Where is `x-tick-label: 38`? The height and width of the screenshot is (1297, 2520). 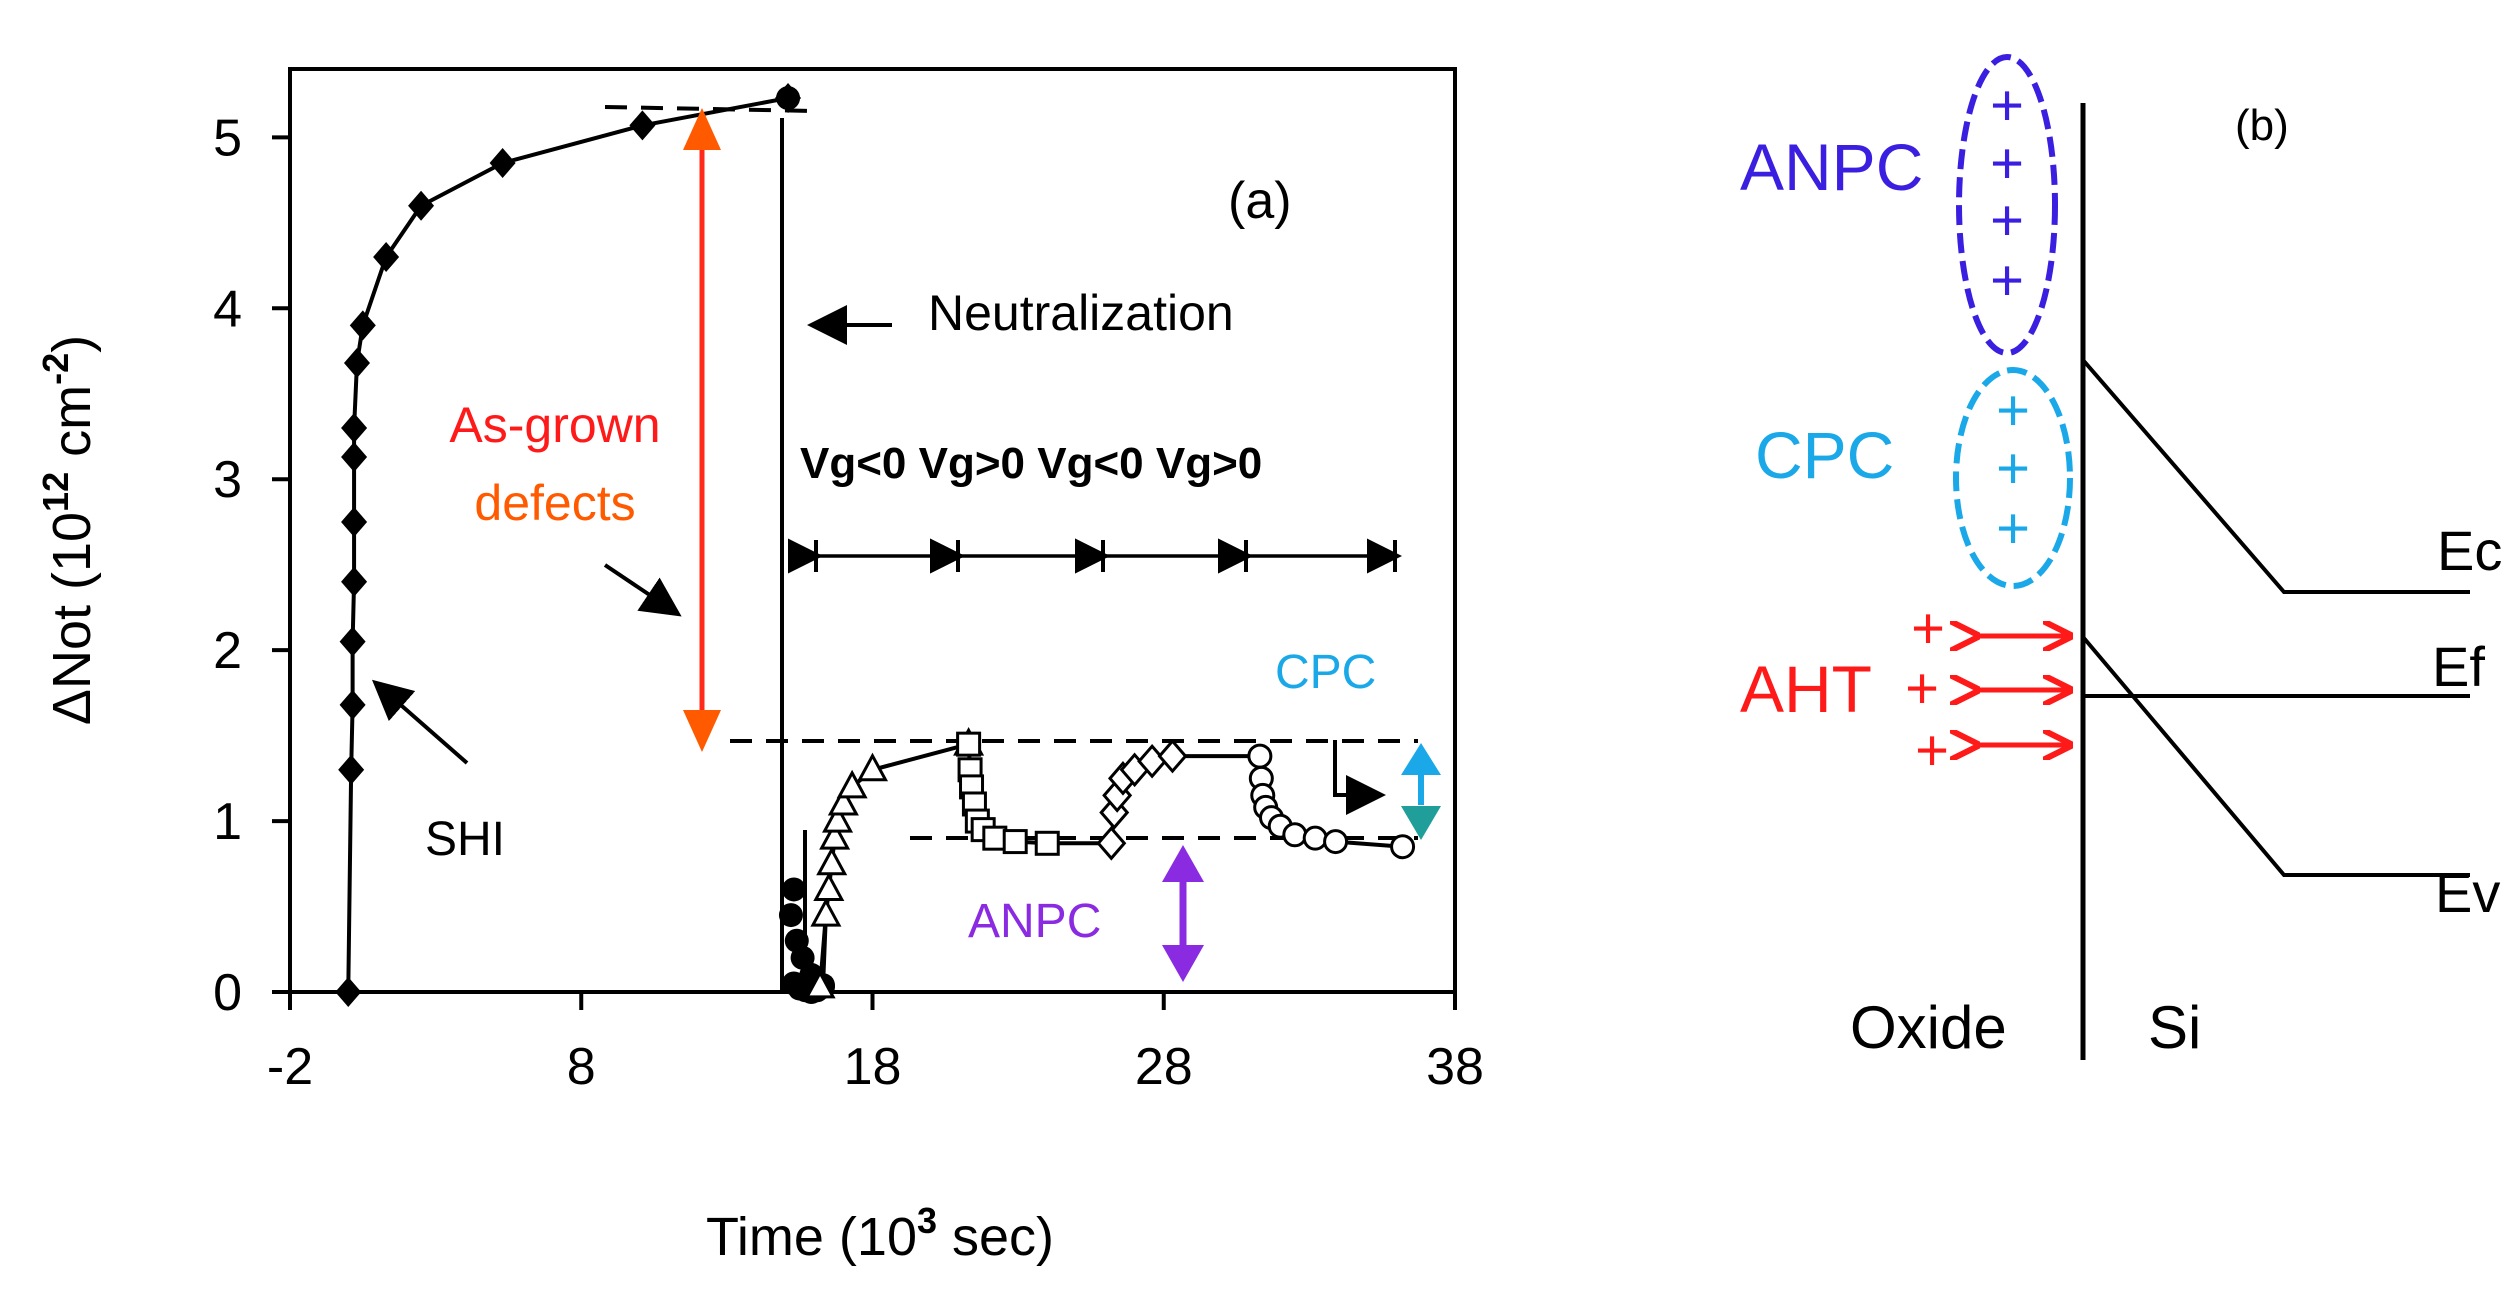
x-tick-label: 38 is located at coordinates (1455, 1067).